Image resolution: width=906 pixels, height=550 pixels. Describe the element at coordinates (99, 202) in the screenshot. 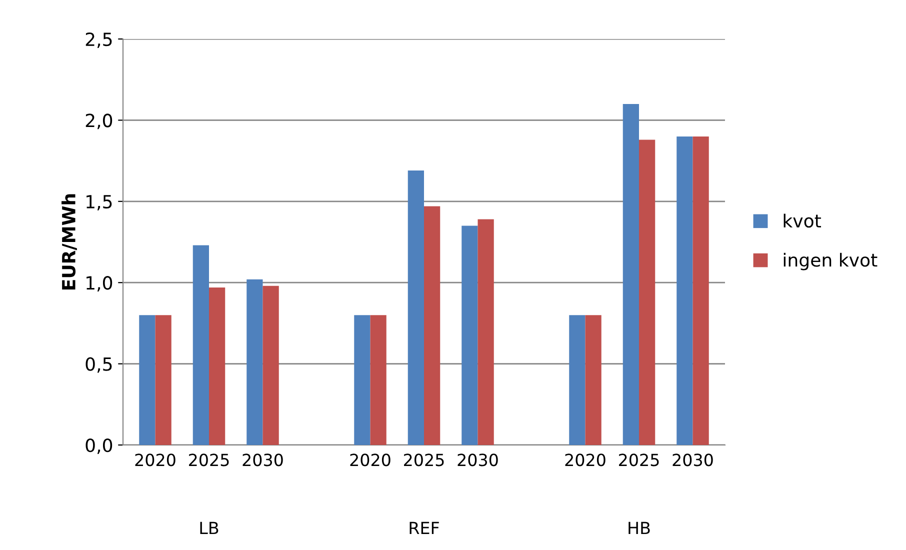

I see `y-tick-label: 1,5` at that location.